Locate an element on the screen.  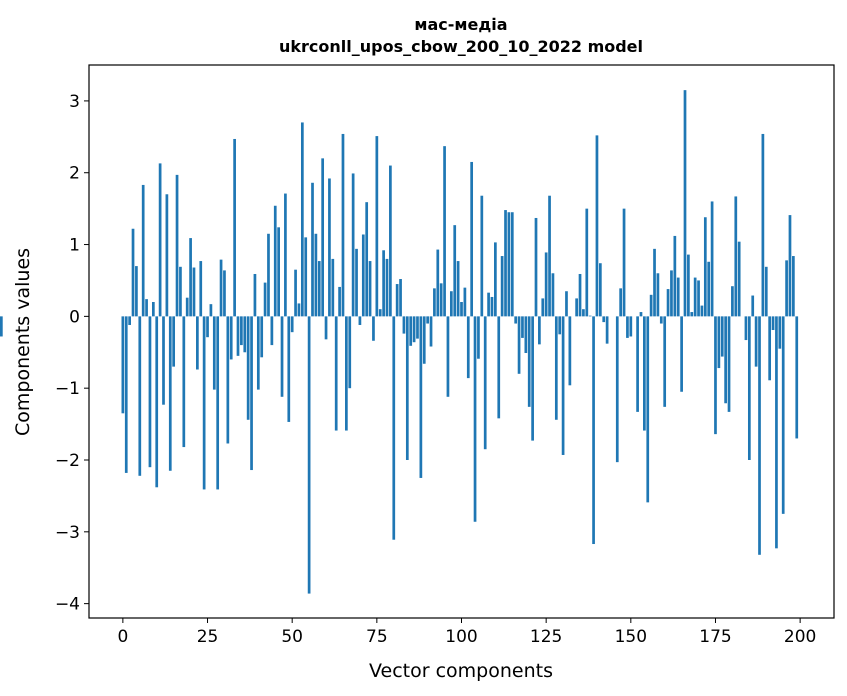
y-tick-label: −4 is located at coordinates (67, 605).